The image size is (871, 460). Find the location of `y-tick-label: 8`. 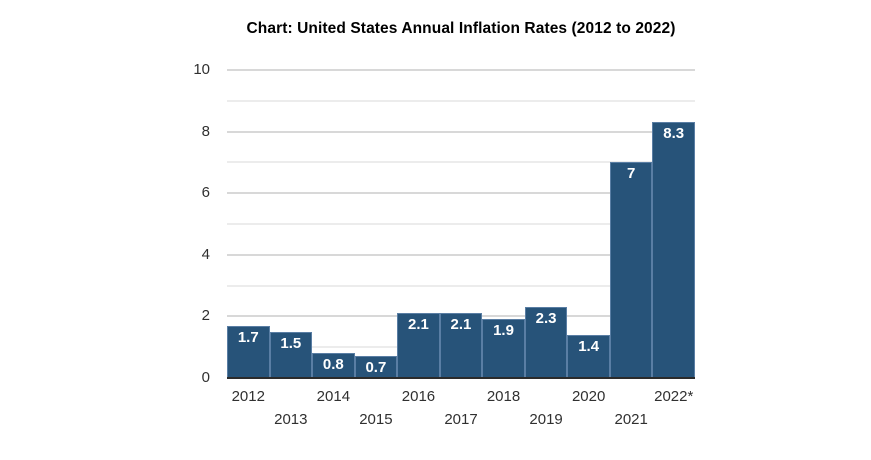

y-tick-label: 8 is located at coordinates (205, 131).